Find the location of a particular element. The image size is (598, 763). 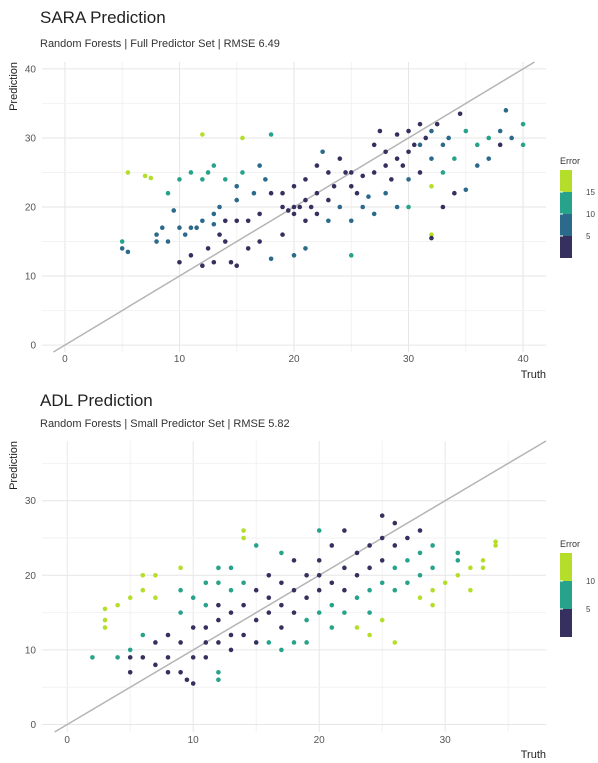

x-tick-label: 0 is located at coordinates (67, 740).